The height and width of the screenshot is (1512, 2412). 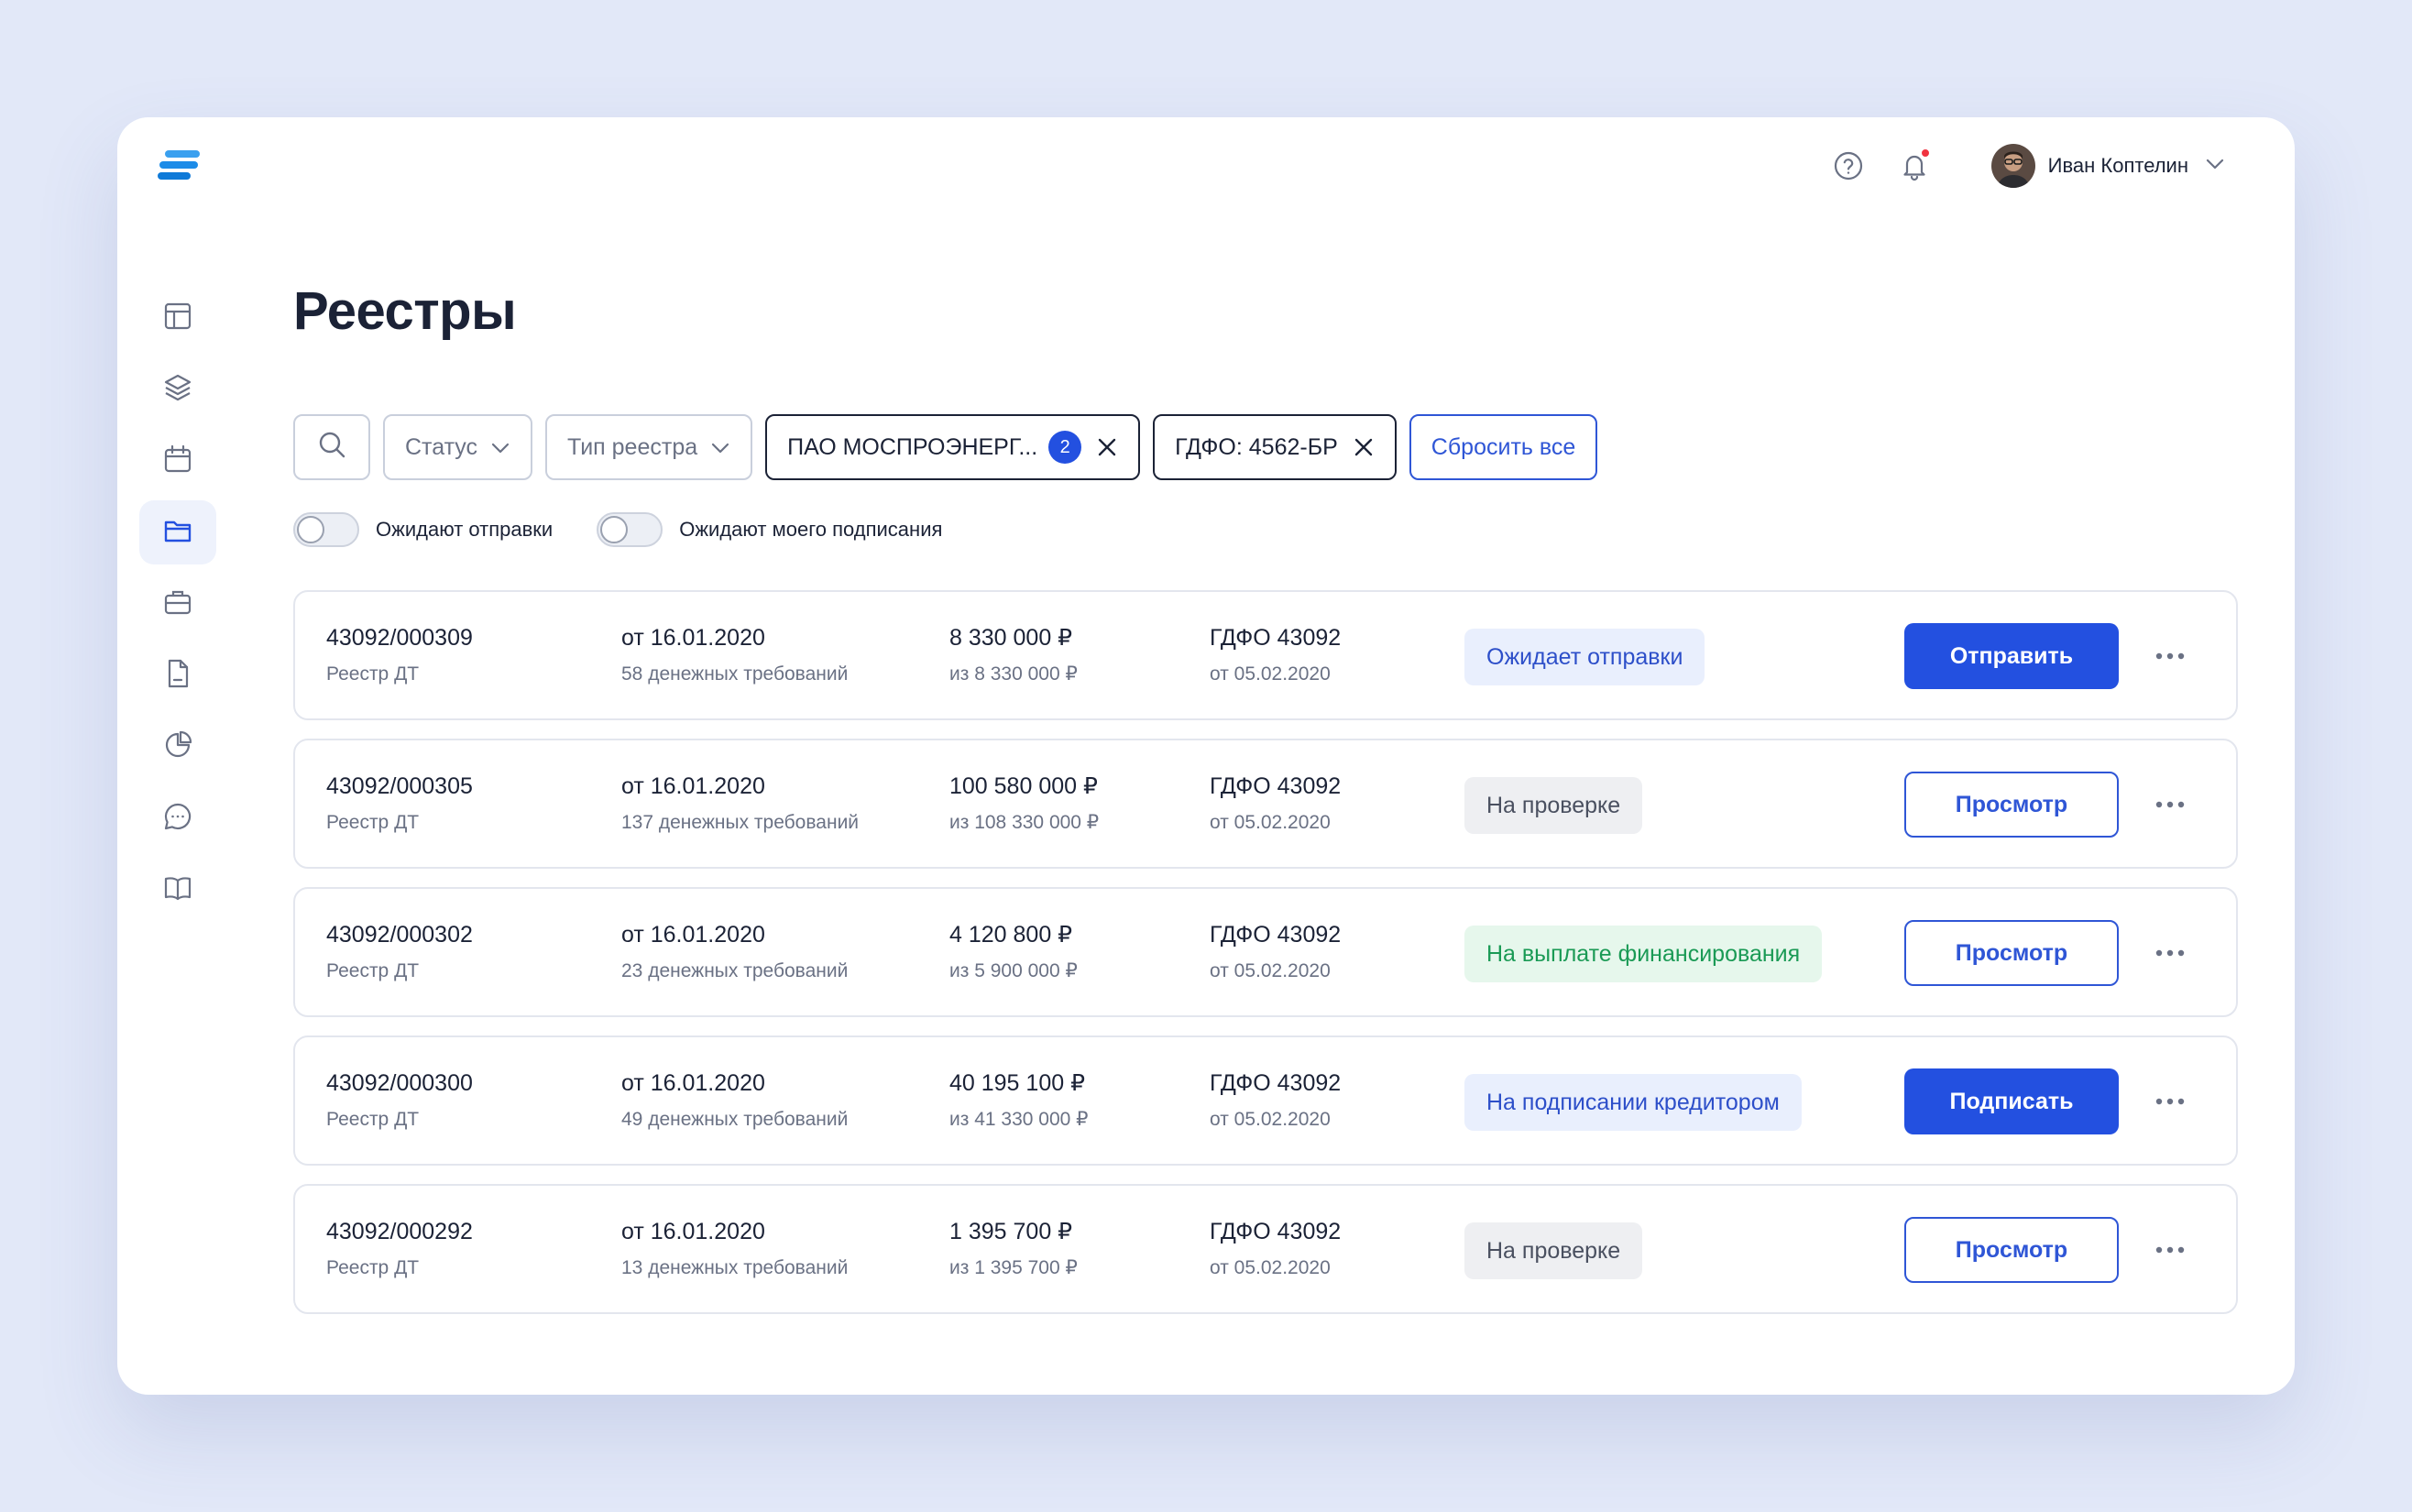 What do you see at coordinates (735, 674) in the screenshot?
I see `registry-claims: 58 денежных требований` at bounding box center [735, 674].